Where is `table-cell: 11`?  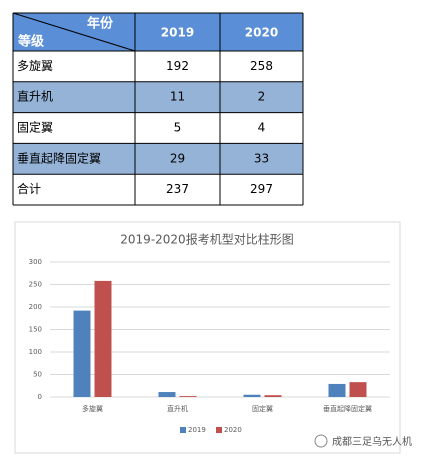 table-cell: 11 is located at coordinates (177, 97).